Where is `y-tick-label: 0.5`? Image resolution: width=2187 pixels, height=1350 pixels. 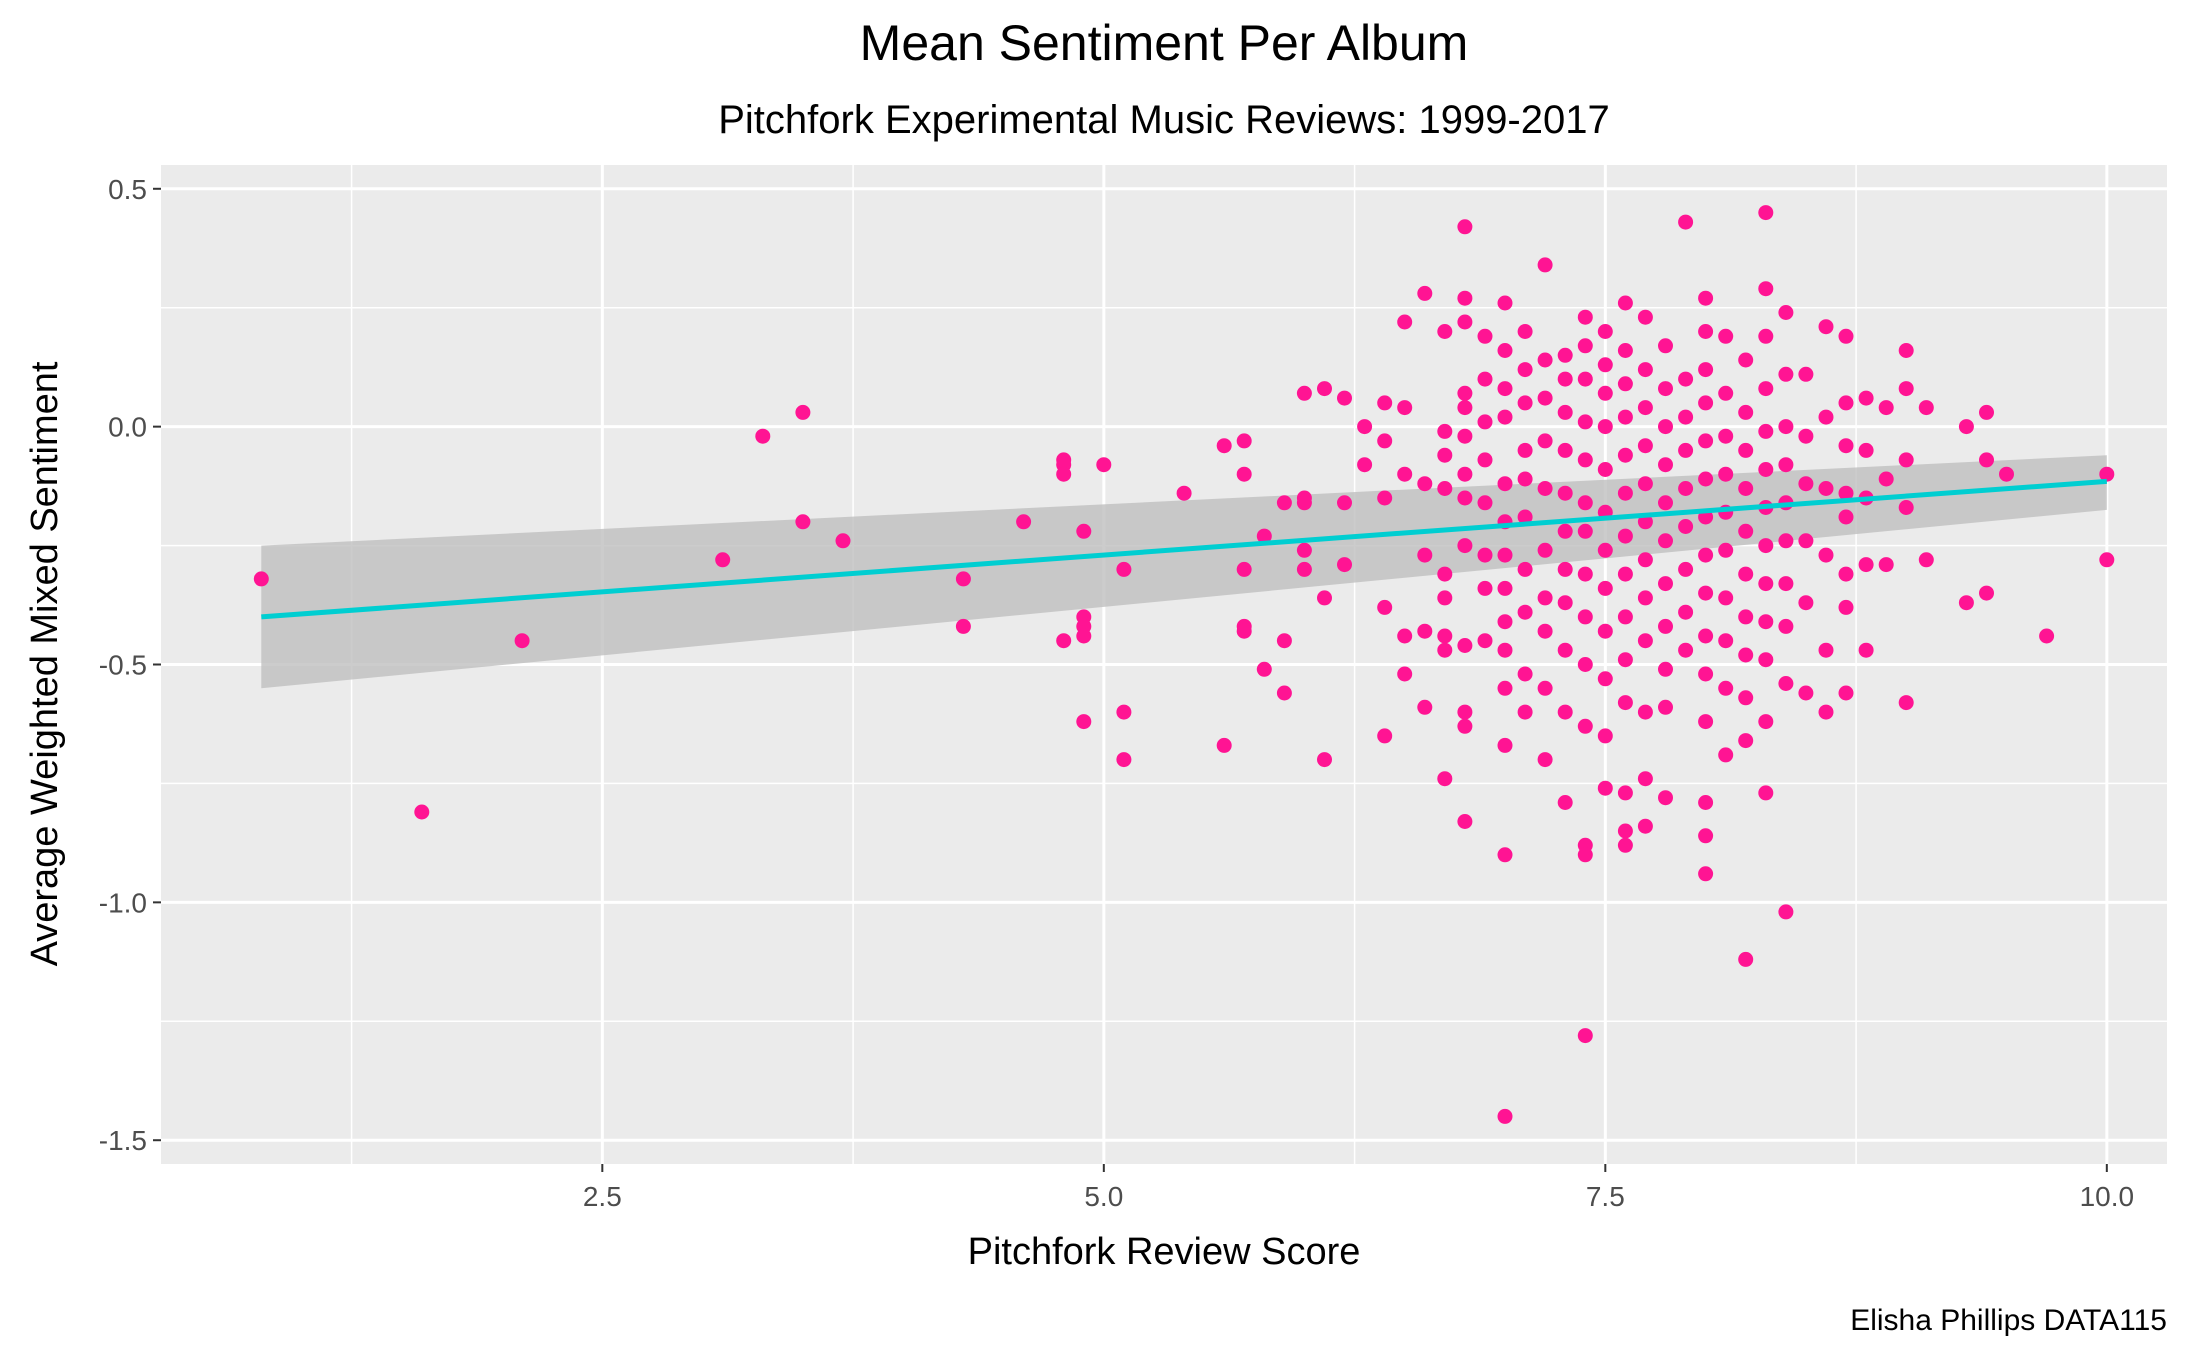 y-tick-label: 0.5 is located at coordinates (127, 189).